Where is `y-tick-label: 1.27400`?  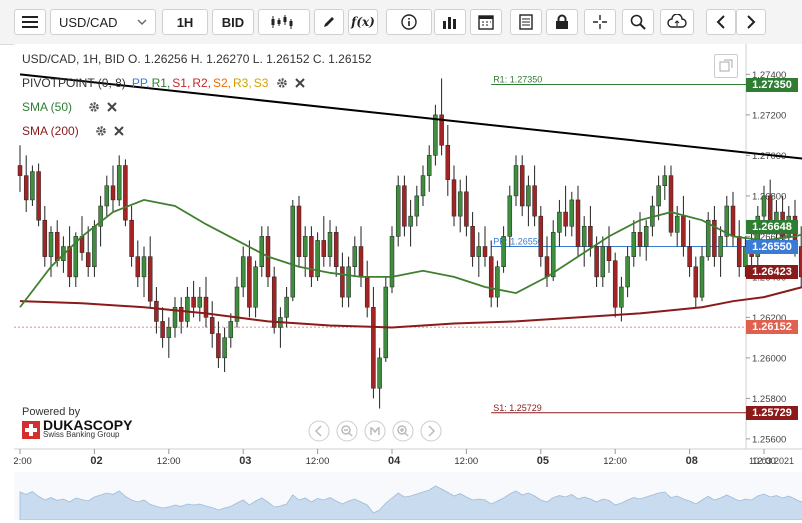 y-tick-label: 1.27400 is located at coordinates (769, 75).